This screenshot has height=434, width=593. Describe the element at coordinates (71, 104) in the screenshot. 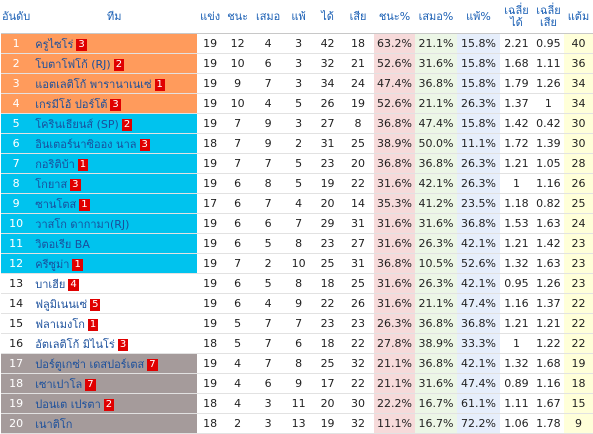

I see `team-name-link: เกรมีโอ้ ปอร์โต้` at that location.